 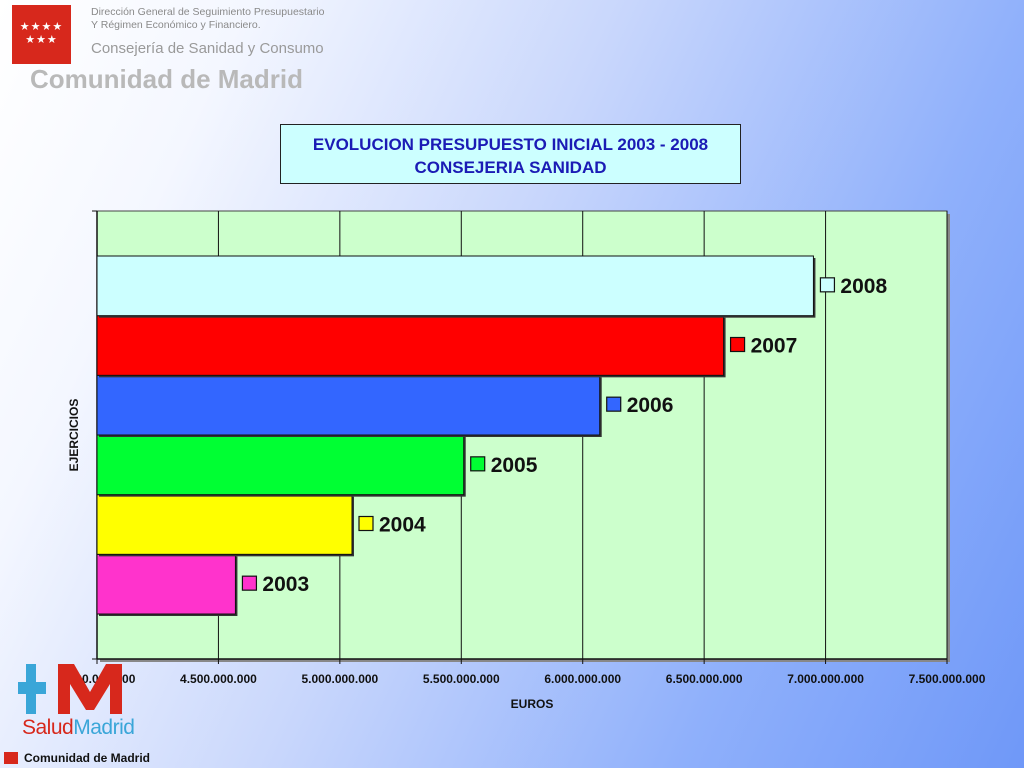 I want to click on bar-label-2004: 2004, so click(x=402, y=525).